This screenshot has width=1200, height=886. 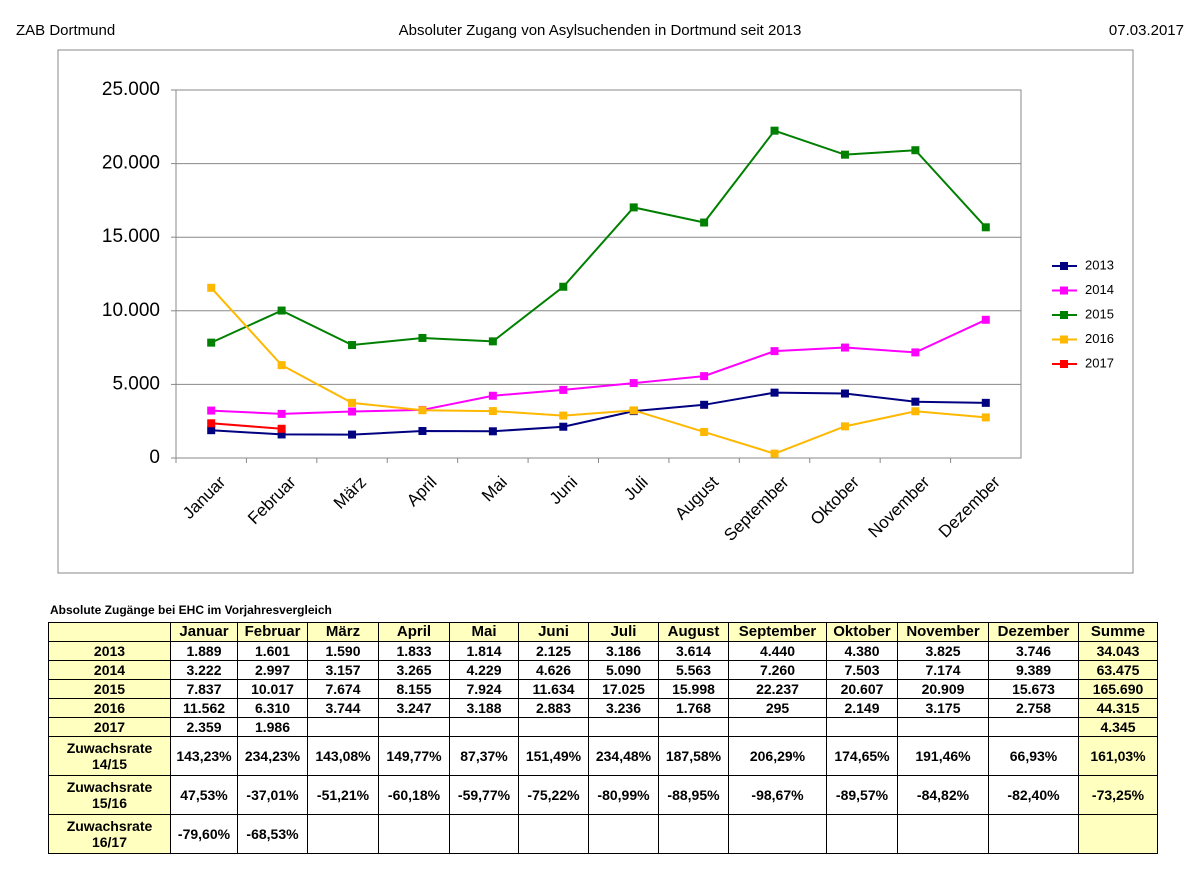 What do you see at coordinates (553, 689) in the screenshot?
I see `cell: 11.634` at bounding box center [553, 689].